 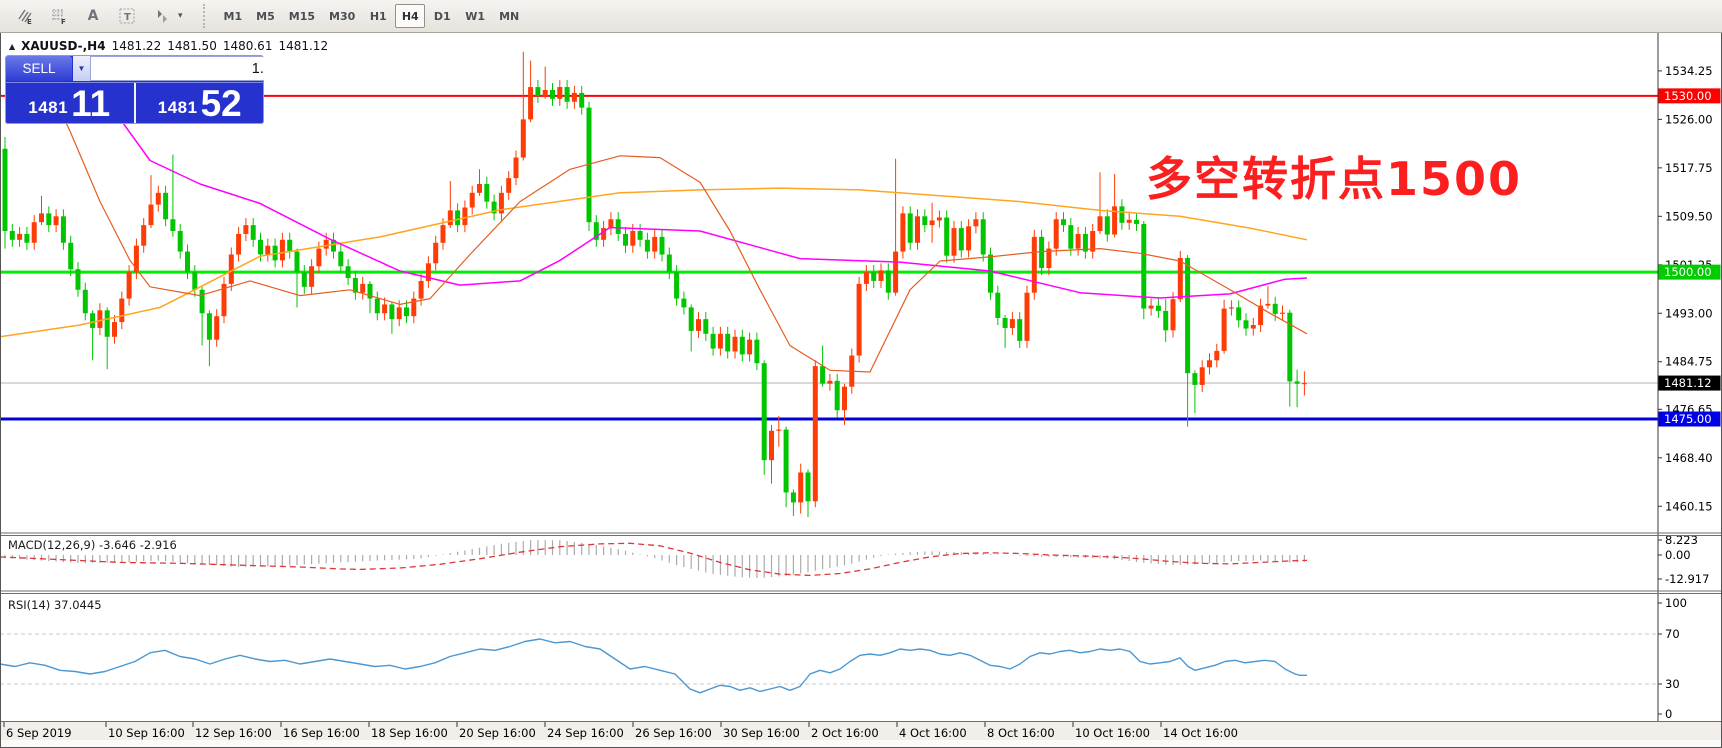 What do you see at coordinates (845, 733) in the screenshot?
I see `svg-text: 2 Oct 16:00` at bounding box center [845, 733].